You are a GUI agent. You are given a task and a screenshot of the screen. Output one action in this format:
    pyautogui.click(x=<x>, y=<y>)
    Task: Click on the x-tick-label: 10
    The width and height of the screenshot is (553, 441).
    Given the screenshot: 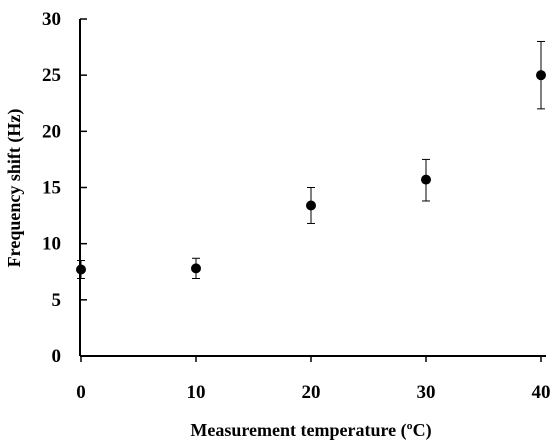 What is the action you would take?
    pyautogui.click(x=196, y=392)
    